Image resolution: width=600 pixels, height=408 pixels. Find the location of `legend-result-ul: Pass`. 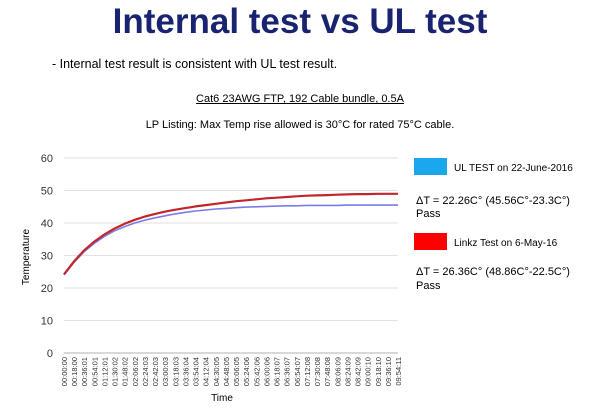

legend-result-ul: Pass is located at coordinates (428, 214).